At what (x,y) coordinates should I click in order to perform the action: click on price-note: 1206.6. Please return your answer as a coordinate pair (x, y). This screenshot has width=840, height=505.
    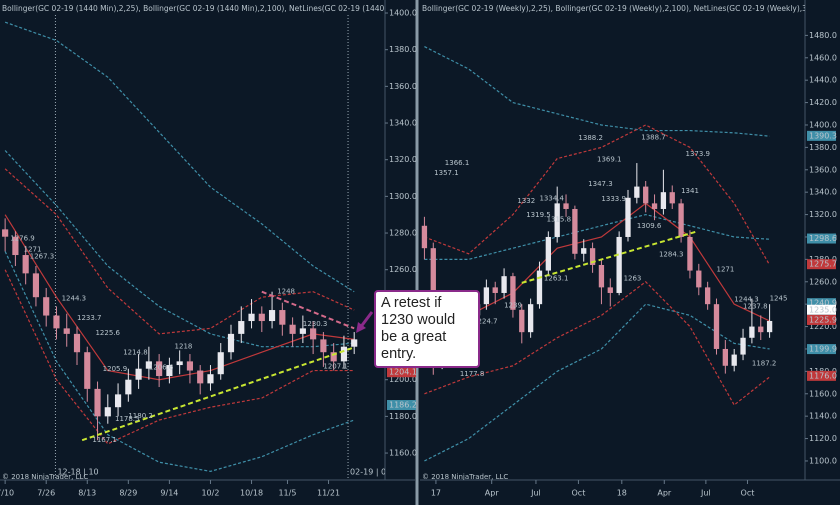
    Looking at the image, I should click on (161, 368).